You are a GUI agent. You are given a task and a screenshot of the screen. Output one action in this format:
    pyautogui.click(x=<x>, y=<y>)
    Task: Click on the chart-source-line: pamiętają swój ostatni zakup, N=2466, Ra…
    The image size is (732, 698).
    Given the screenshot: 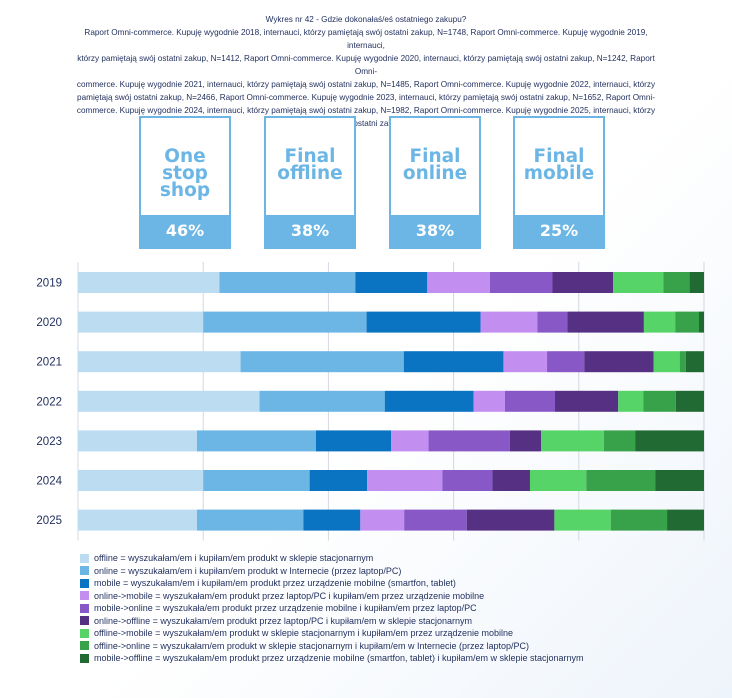 What is the action you would take?
    pyautogui.click(x=366, y=97)
    